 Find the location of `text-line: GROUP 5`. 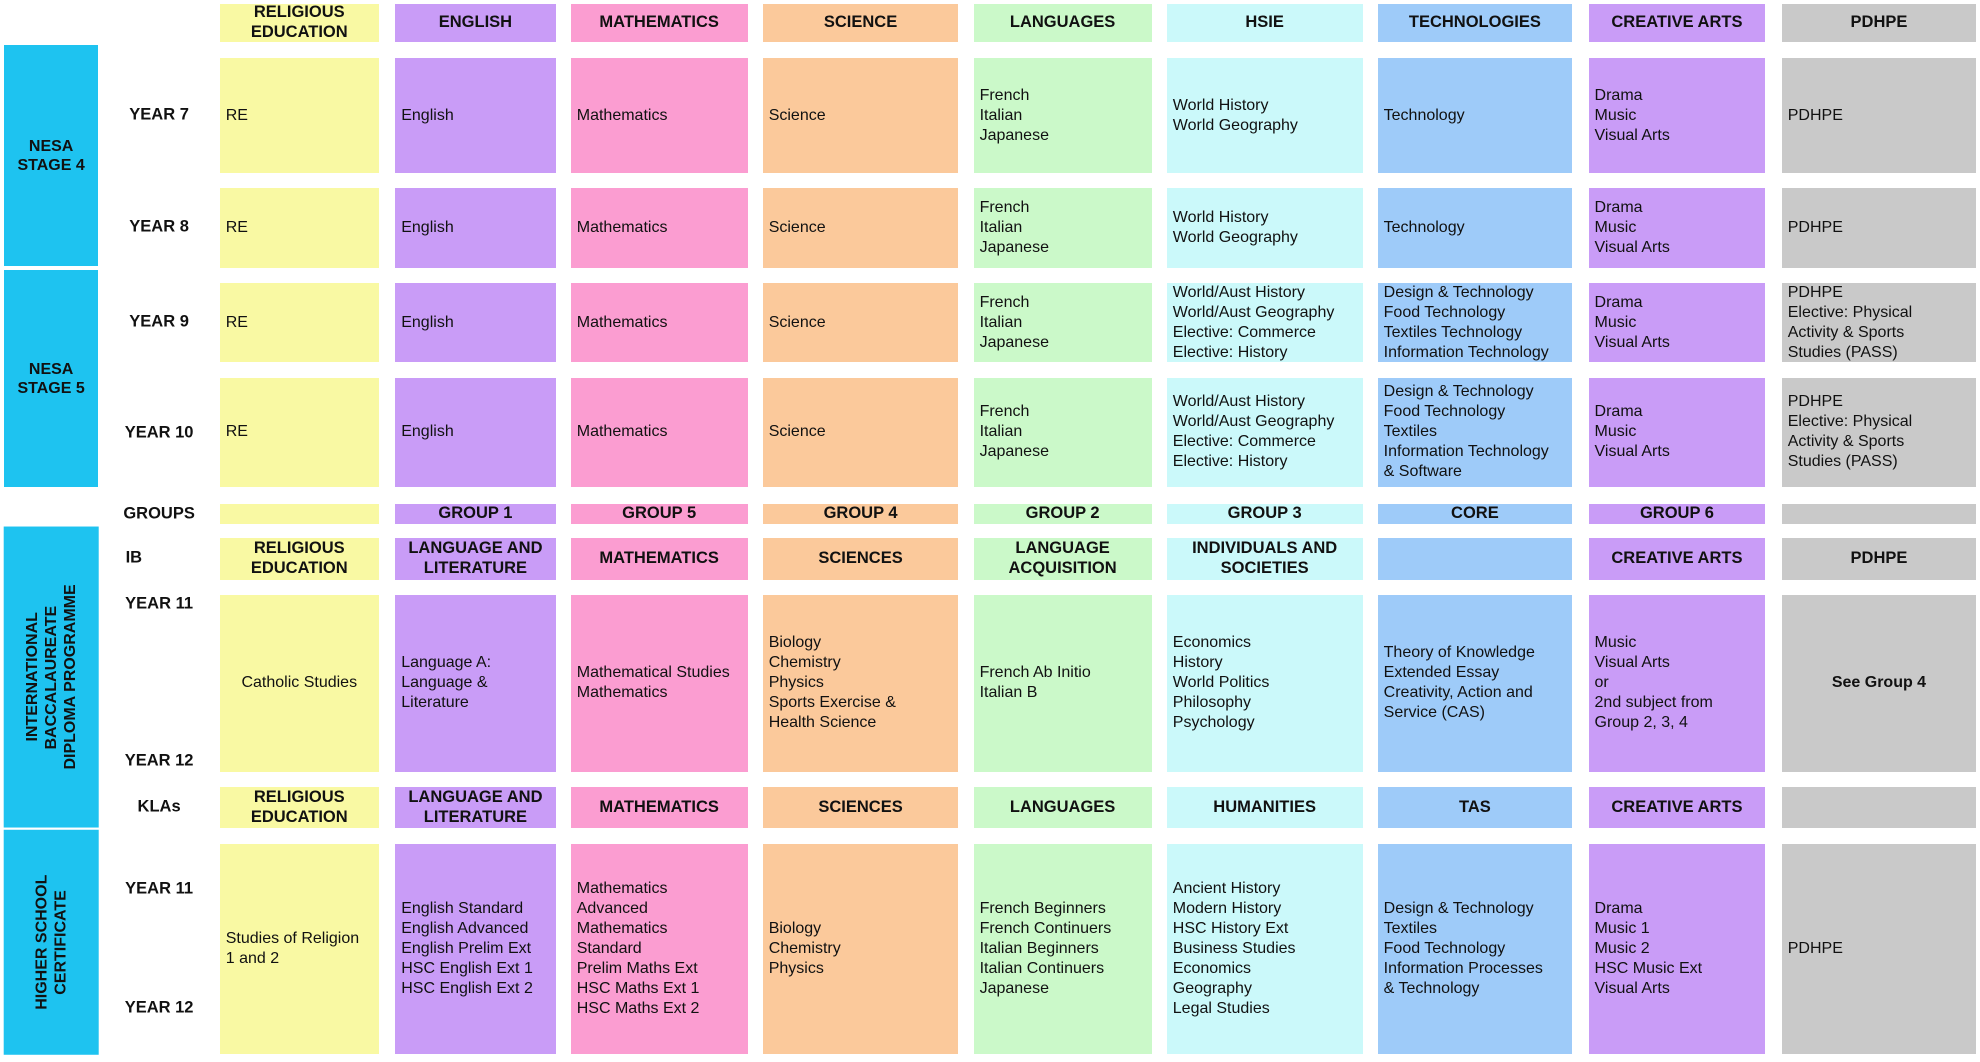

text-line: GROUP 5 is located at coordinates (659, 513).